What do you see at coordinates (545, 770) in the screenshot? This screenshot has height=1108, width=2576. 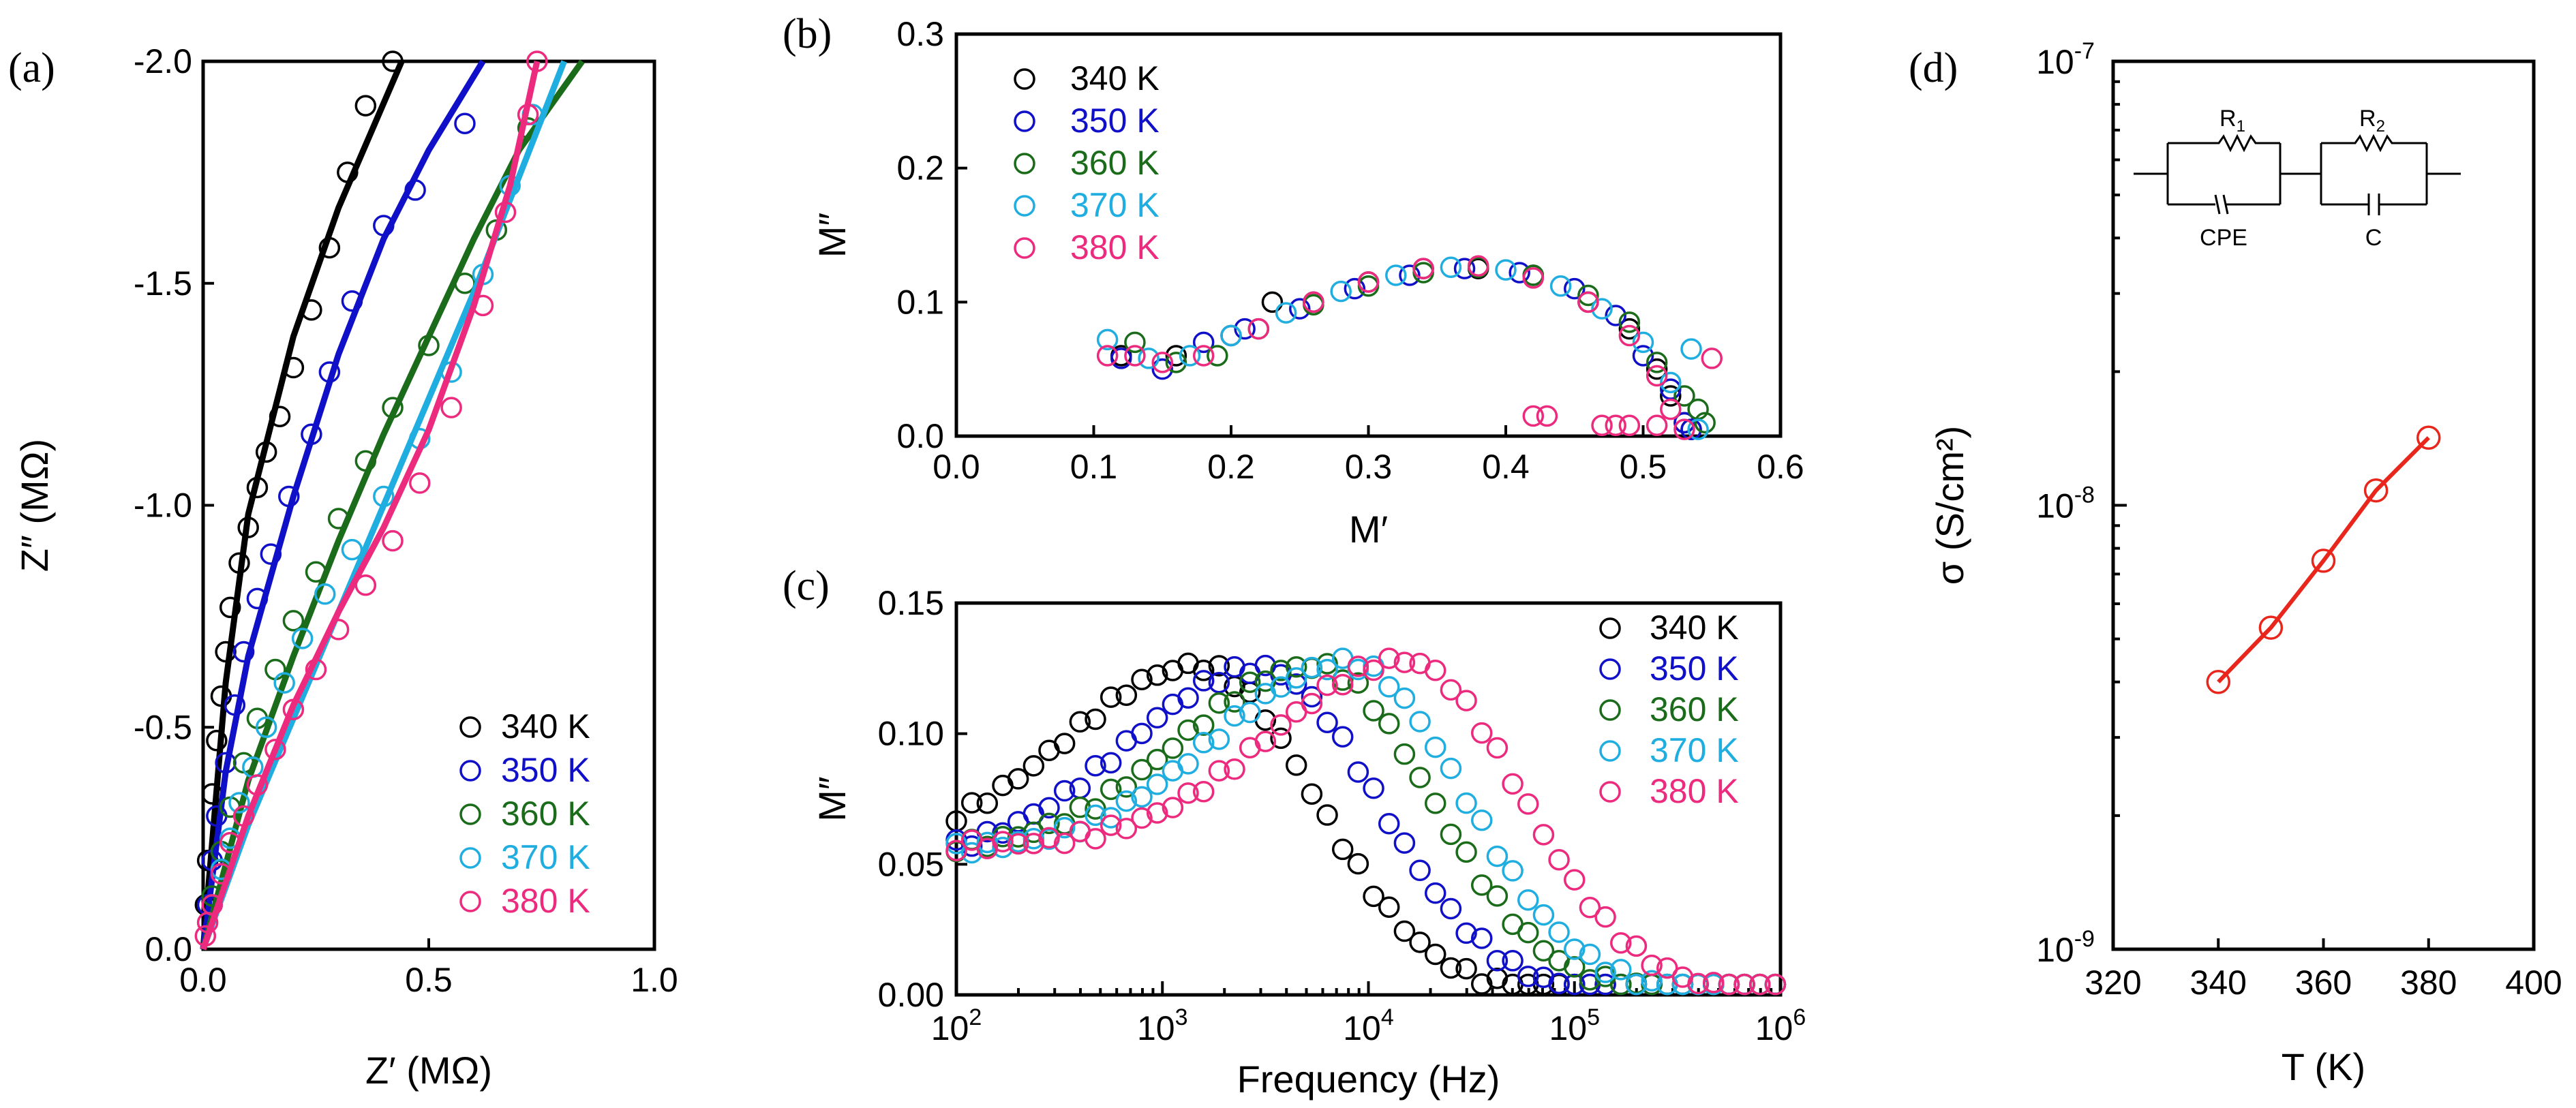 I see `a-legend-label: 350 K` at bounding box center [545, 770].